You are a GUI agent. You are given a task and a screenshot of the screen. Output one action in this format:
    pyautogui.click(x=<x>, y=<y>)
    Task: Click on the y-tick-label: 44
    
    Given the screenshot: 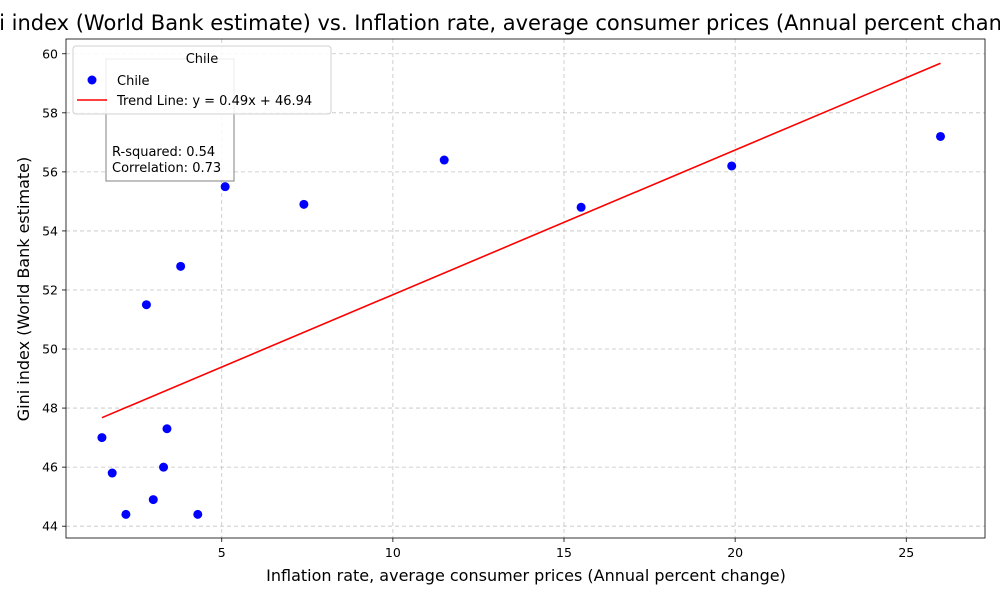 What is the action you would take?
    pyautogui.click(x=50, y=526)
    